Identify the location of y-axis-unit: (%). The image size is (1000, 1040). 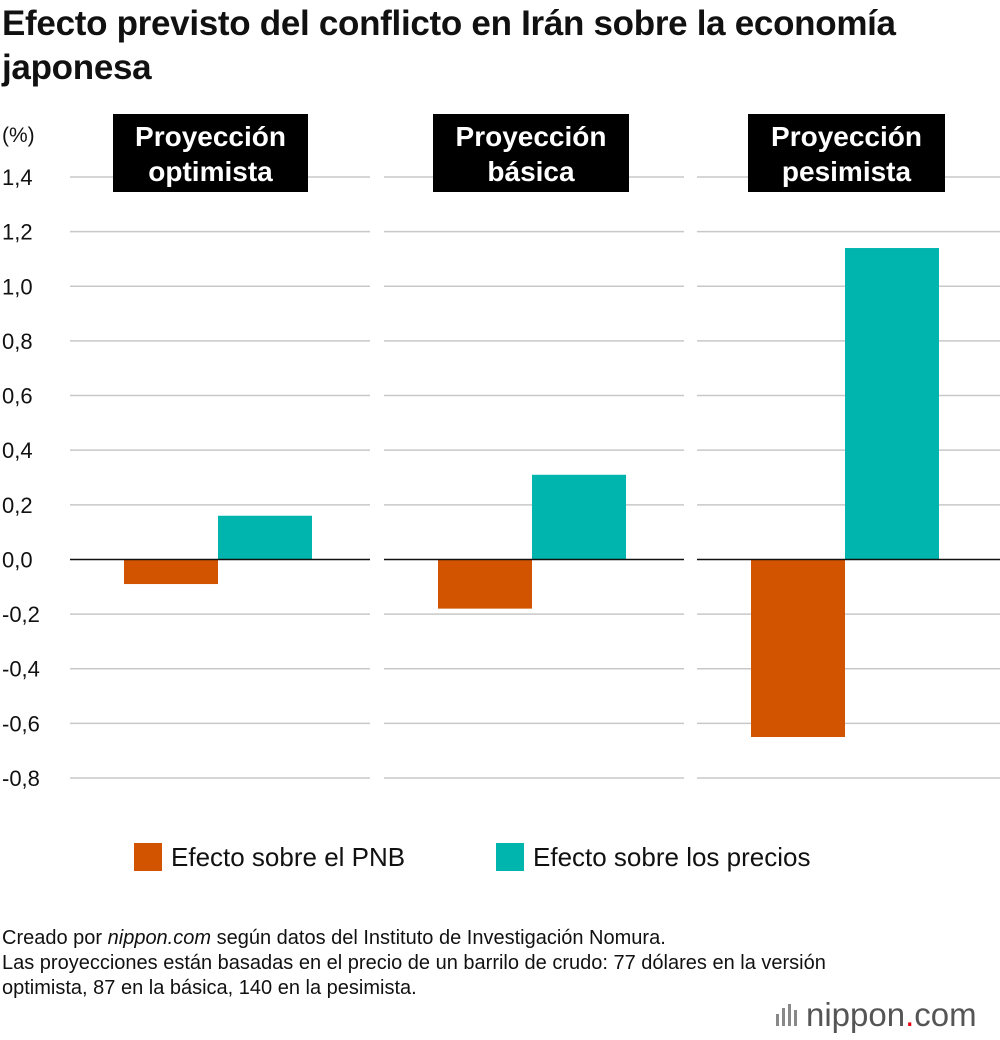
(18, 135).